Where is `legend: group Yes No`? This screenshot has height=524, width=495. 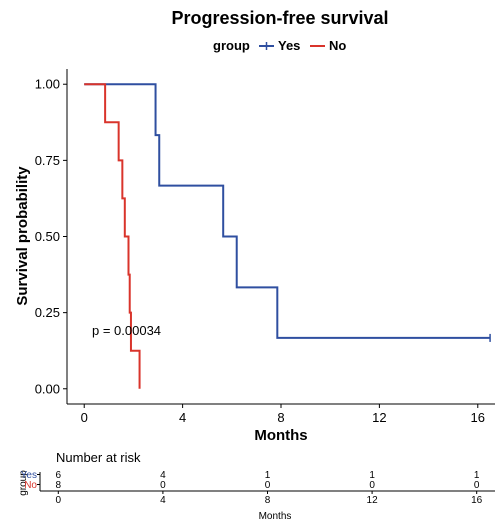
legend: group Yes No is located at coordinates (279, 45).